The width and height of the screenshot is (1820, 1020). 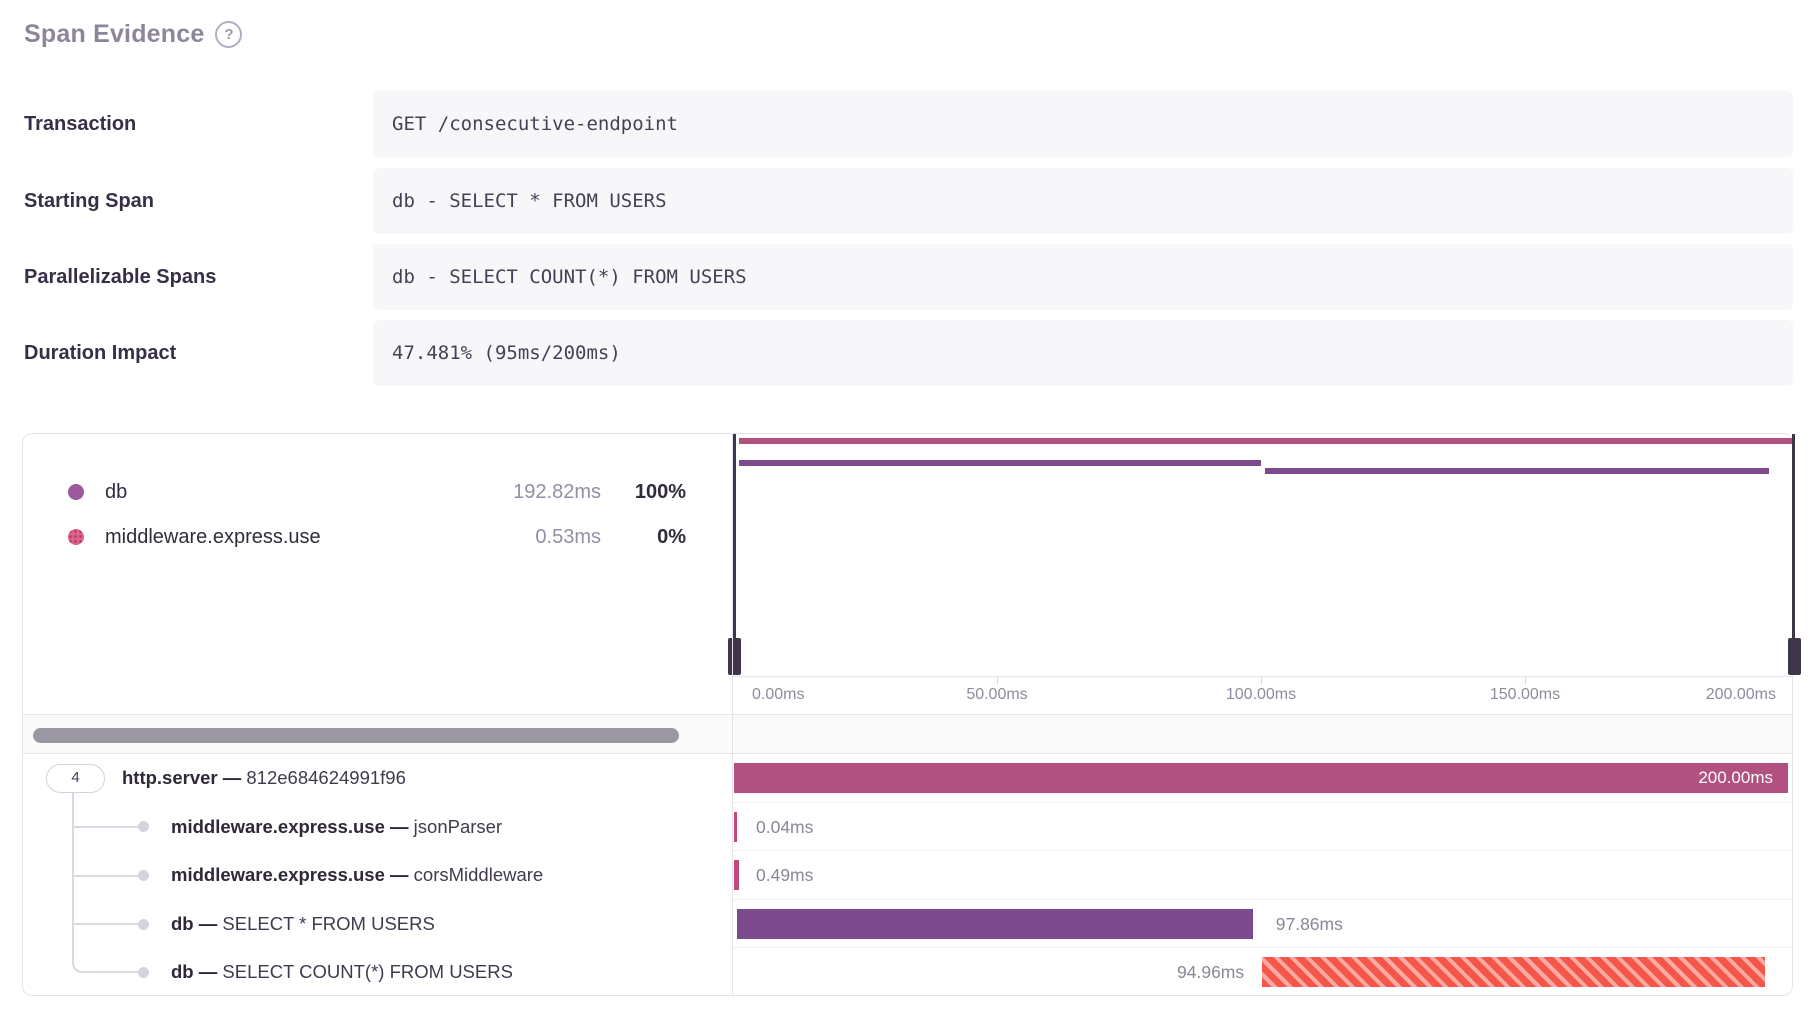 What do you see at coordinates (1740, 694) in the screenshot?
I see `axis-label-200ms: 200.00ms` at bounding box center [1740, 694].